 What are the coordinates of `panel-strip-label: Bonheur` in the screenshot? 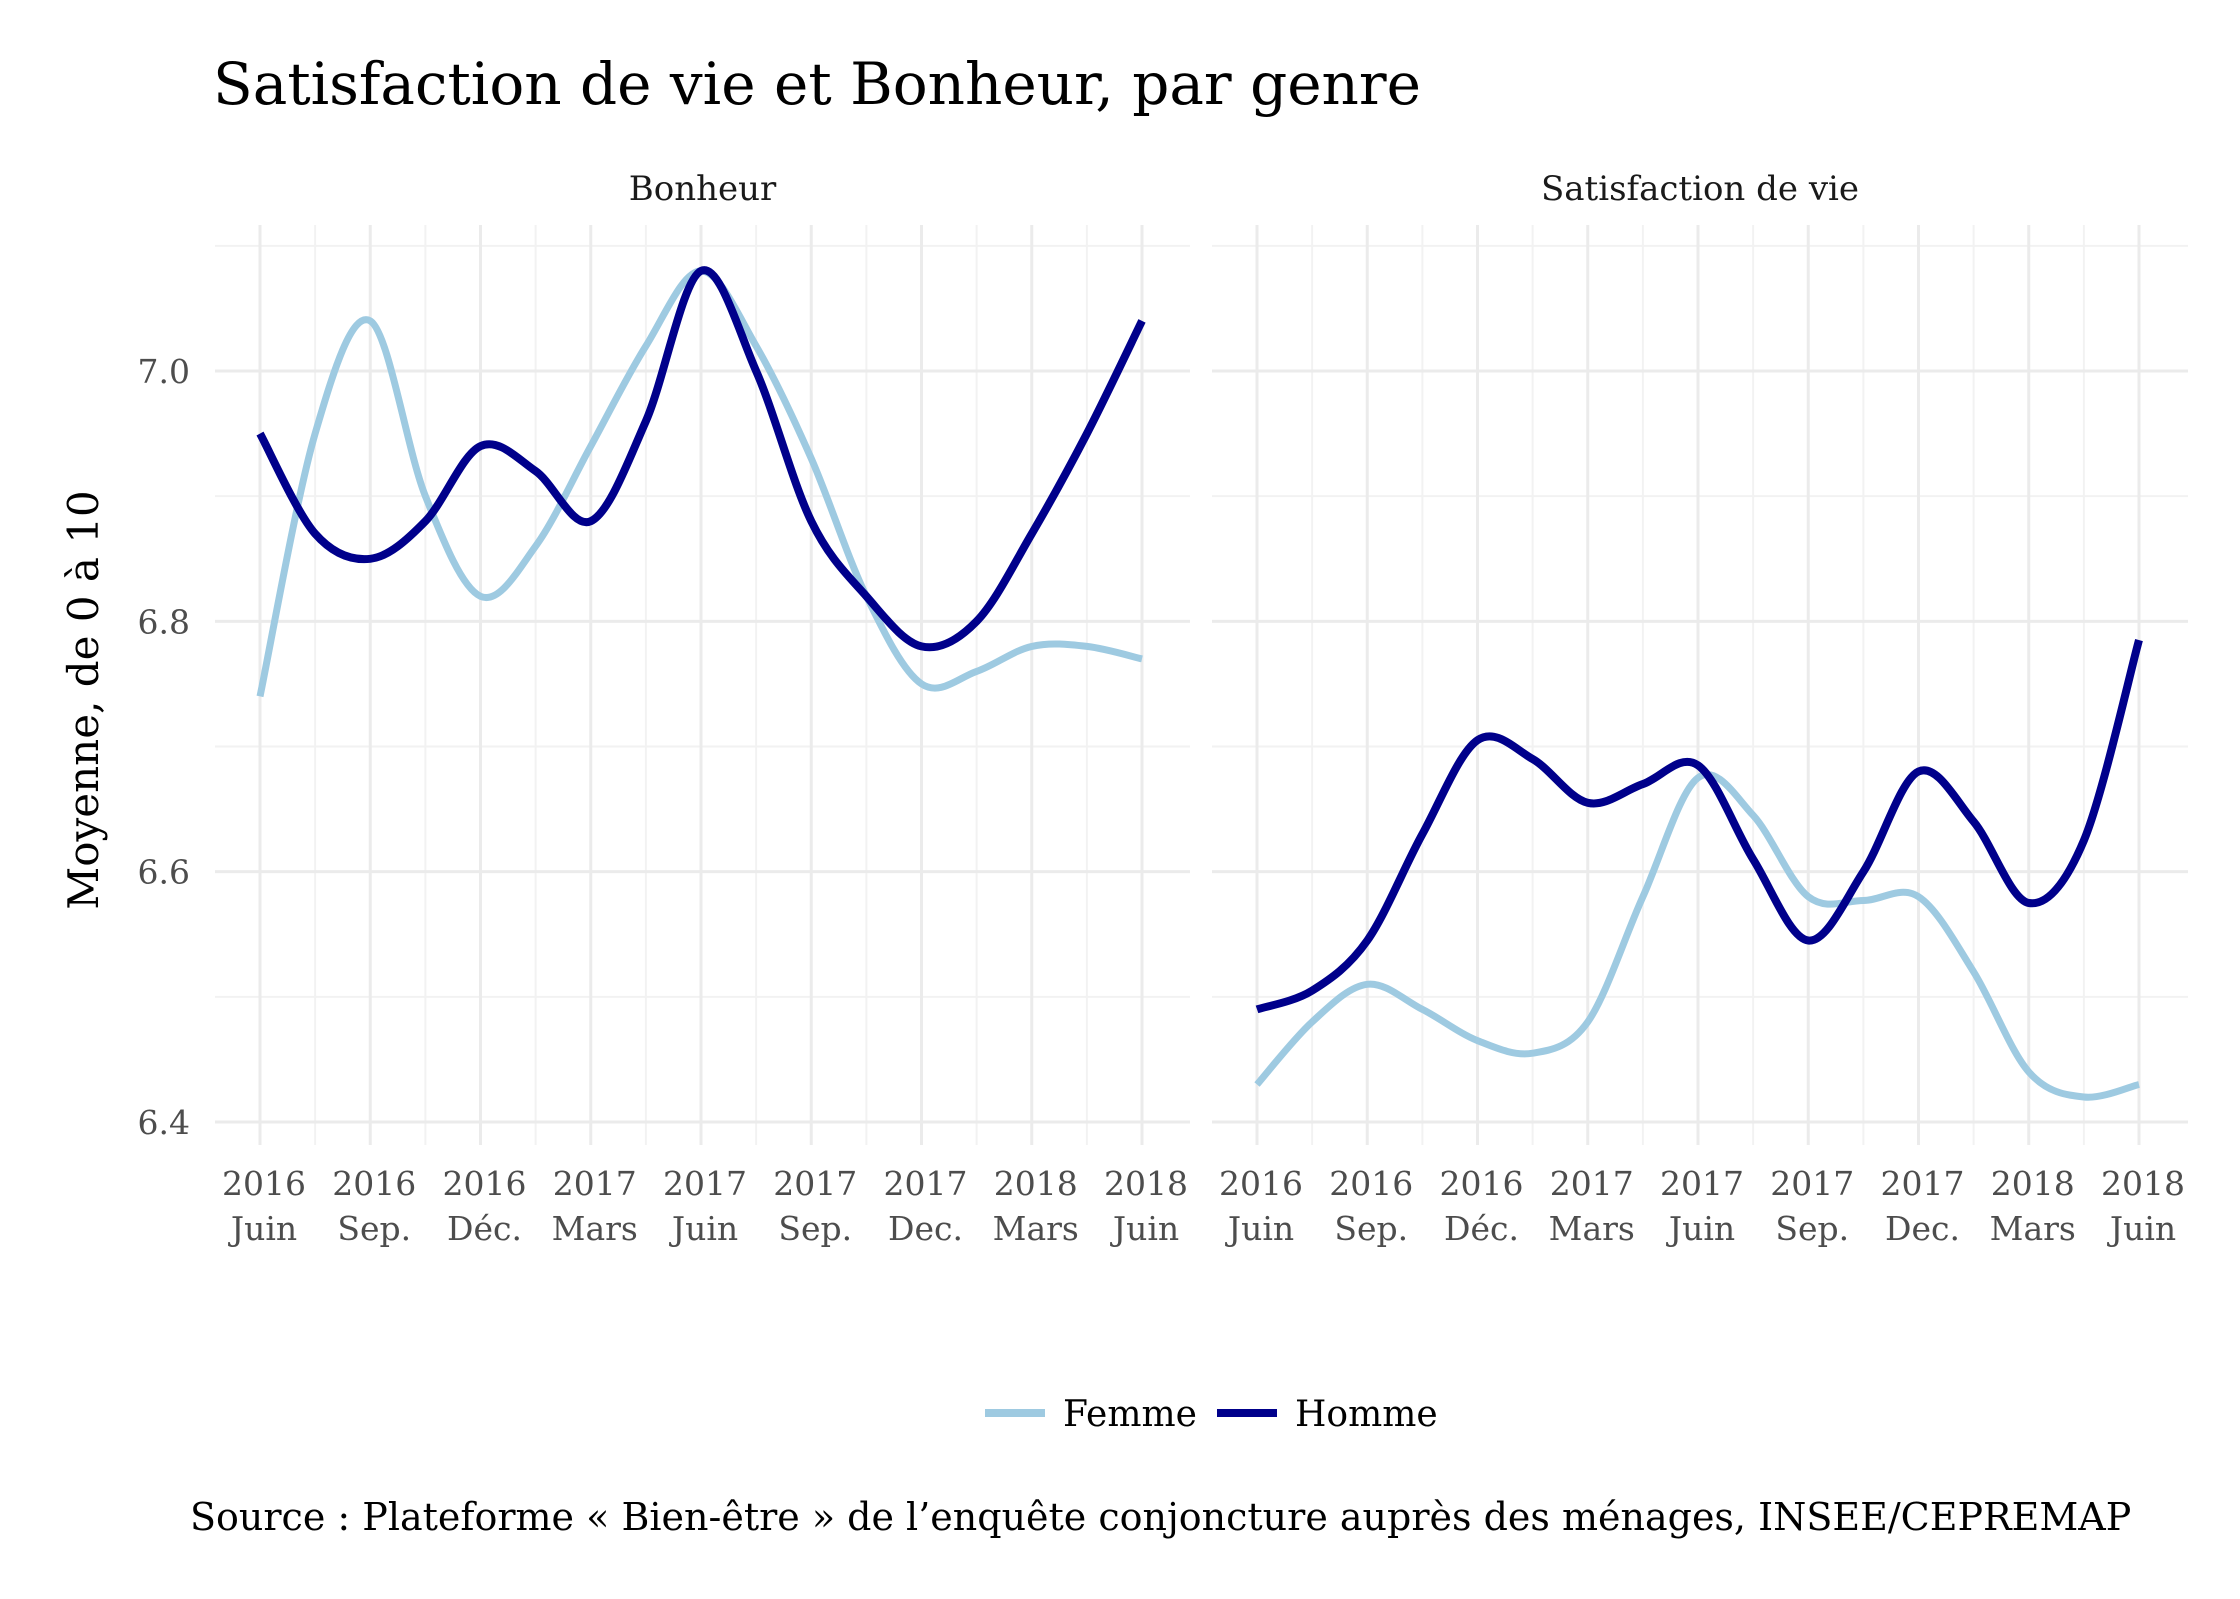 It's located at (703, 189).